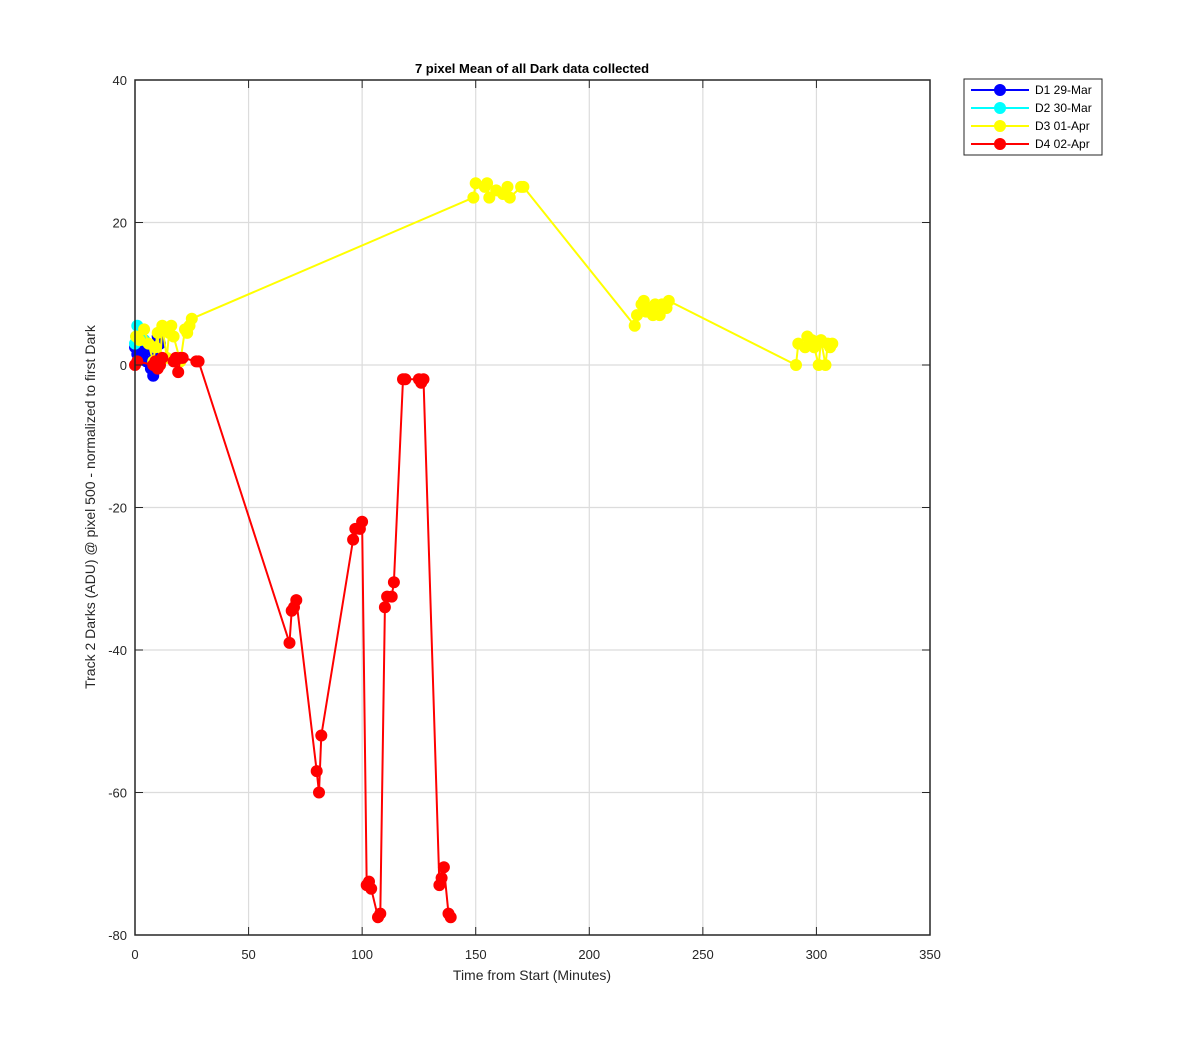 Image resolution: width=1200 pixels, height=1050 pixels. What do you see at coordinates (362, 954) in the screenshot?
I see `x-tick-label: 100` at bounding box center [362, 954].